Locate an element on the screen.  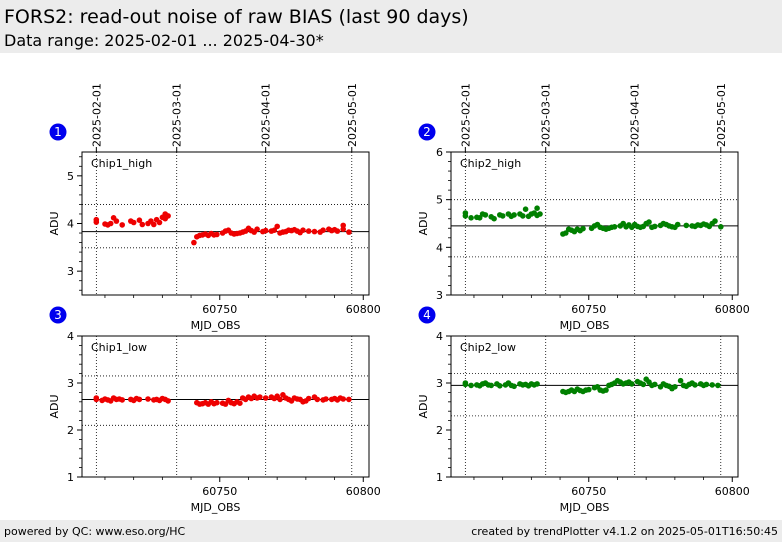
panel-number-label: 3 is located at coordinates (58, 315).